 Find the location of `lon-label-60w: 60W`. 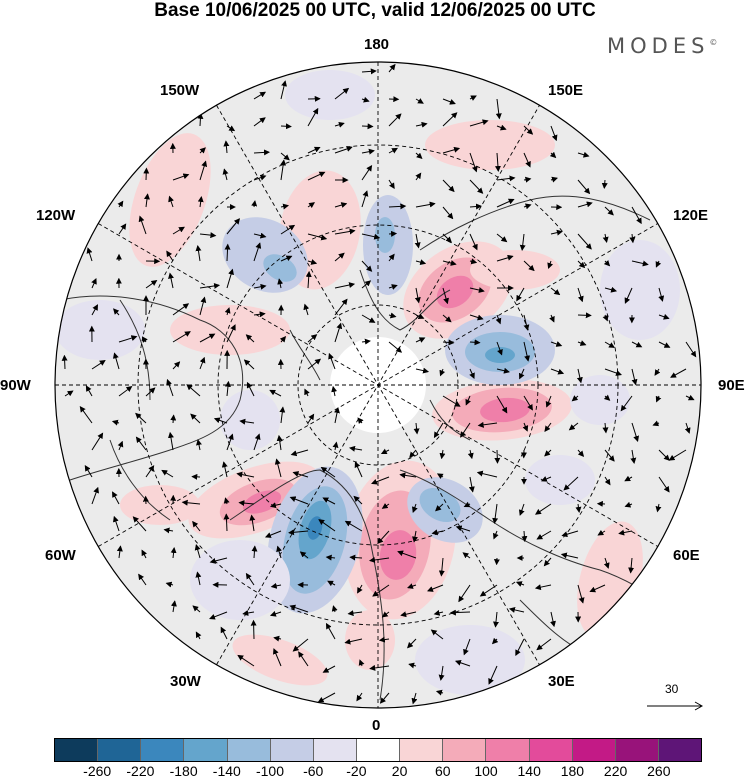

lon-label-60w: 60W is located at coordinates (60, 555).